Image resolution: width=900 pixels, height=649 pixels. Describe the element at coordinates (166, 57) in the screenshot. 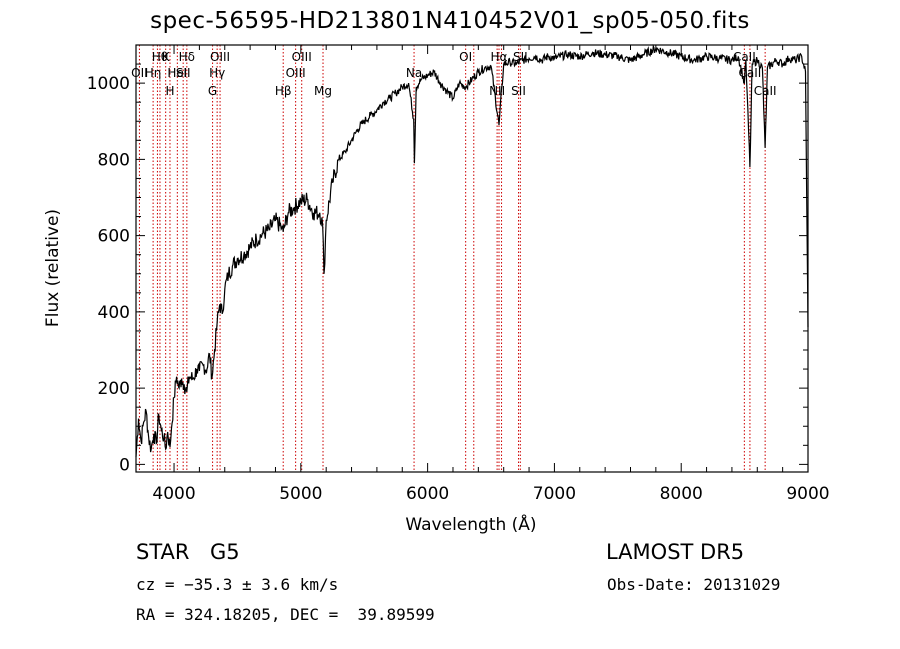

I see `line-label: K` at that location.